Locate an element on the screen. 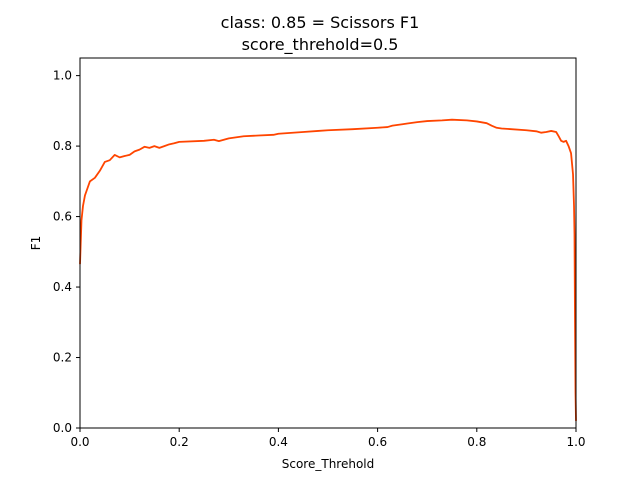 The height and width of the screenshot is (480, 640). y-tick-label: 0.8 is located at coordinates (62, 146).